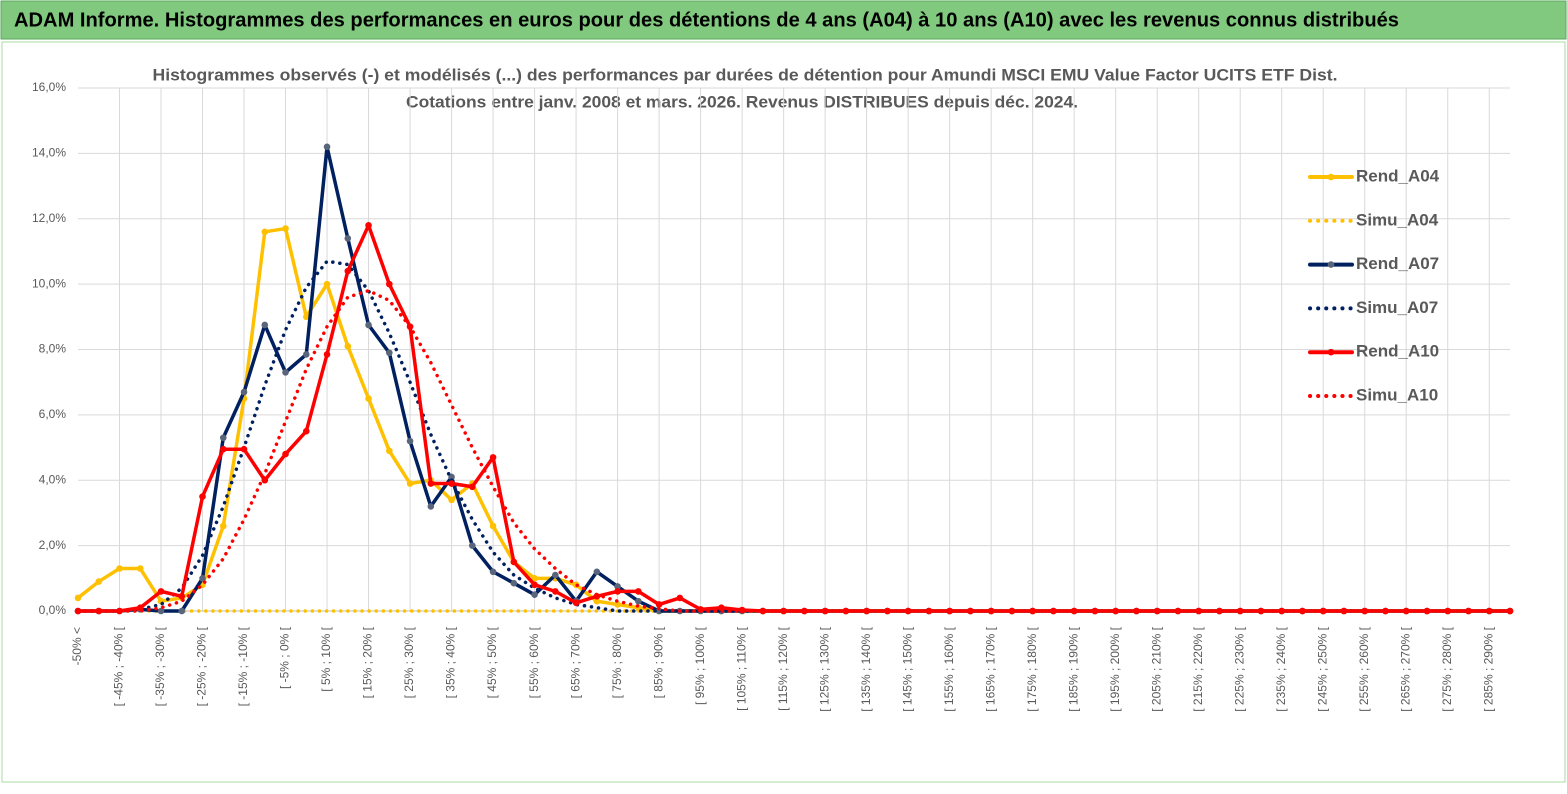 This screenshot has height=794, width=1567. I want to click on legend-label: Rend_A04, so click(1398, 175).